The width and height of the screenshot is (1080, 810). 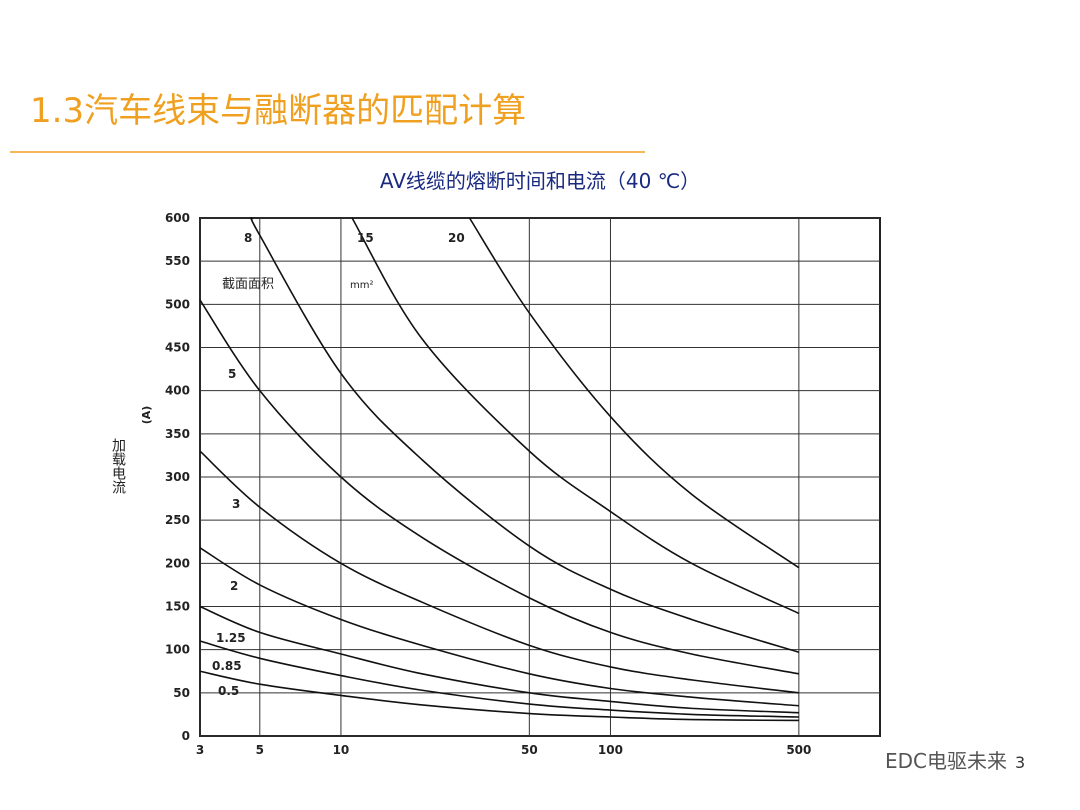 What do you see at coordinates (227, 666) in the screenshot?
I see `series-label: 0.85` at bounding box center [227, 666].